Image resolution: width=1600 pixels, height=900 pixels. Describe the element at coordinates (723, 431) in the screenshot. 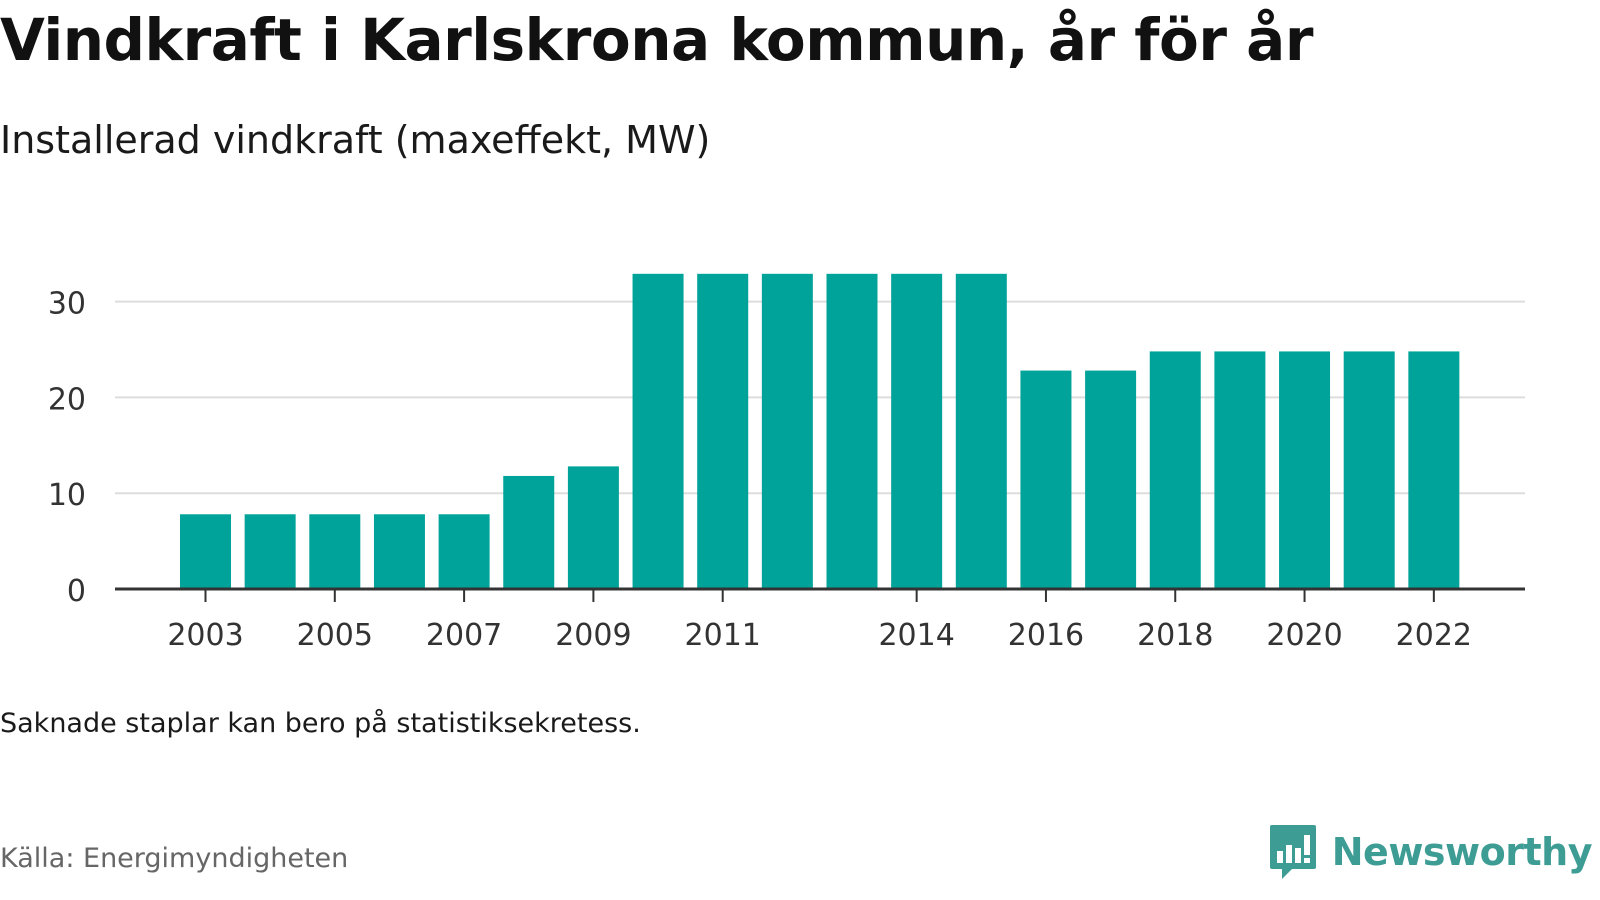

I see `bar-2011` at that location.